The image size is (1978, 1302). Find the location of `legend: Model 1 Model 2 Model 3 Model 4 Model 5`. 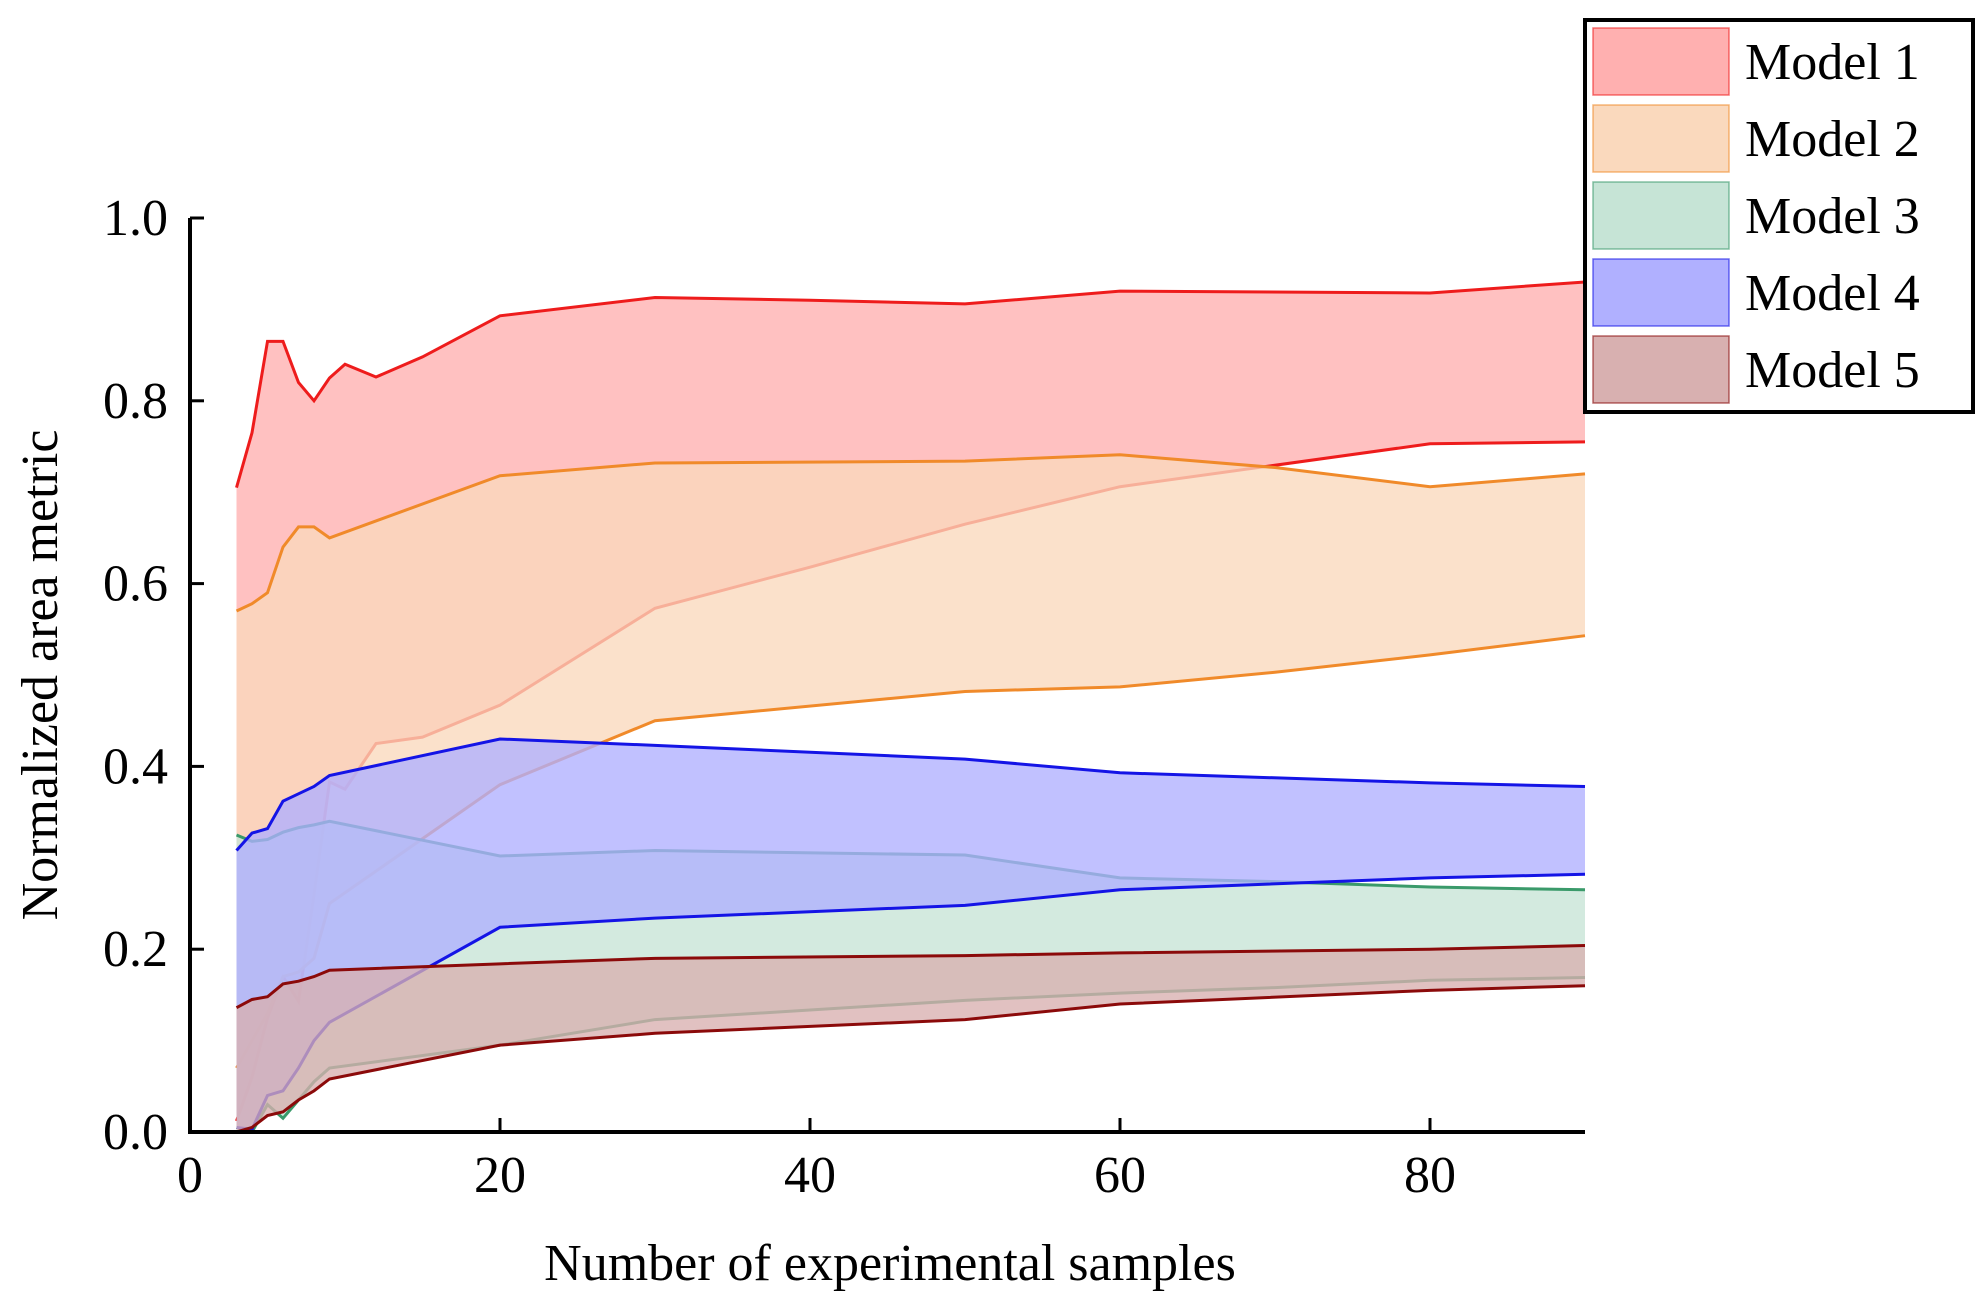

legend: Model 1 Model 2 Model 3 Model 4 Model 5 is located at coordinates (1779, 216).